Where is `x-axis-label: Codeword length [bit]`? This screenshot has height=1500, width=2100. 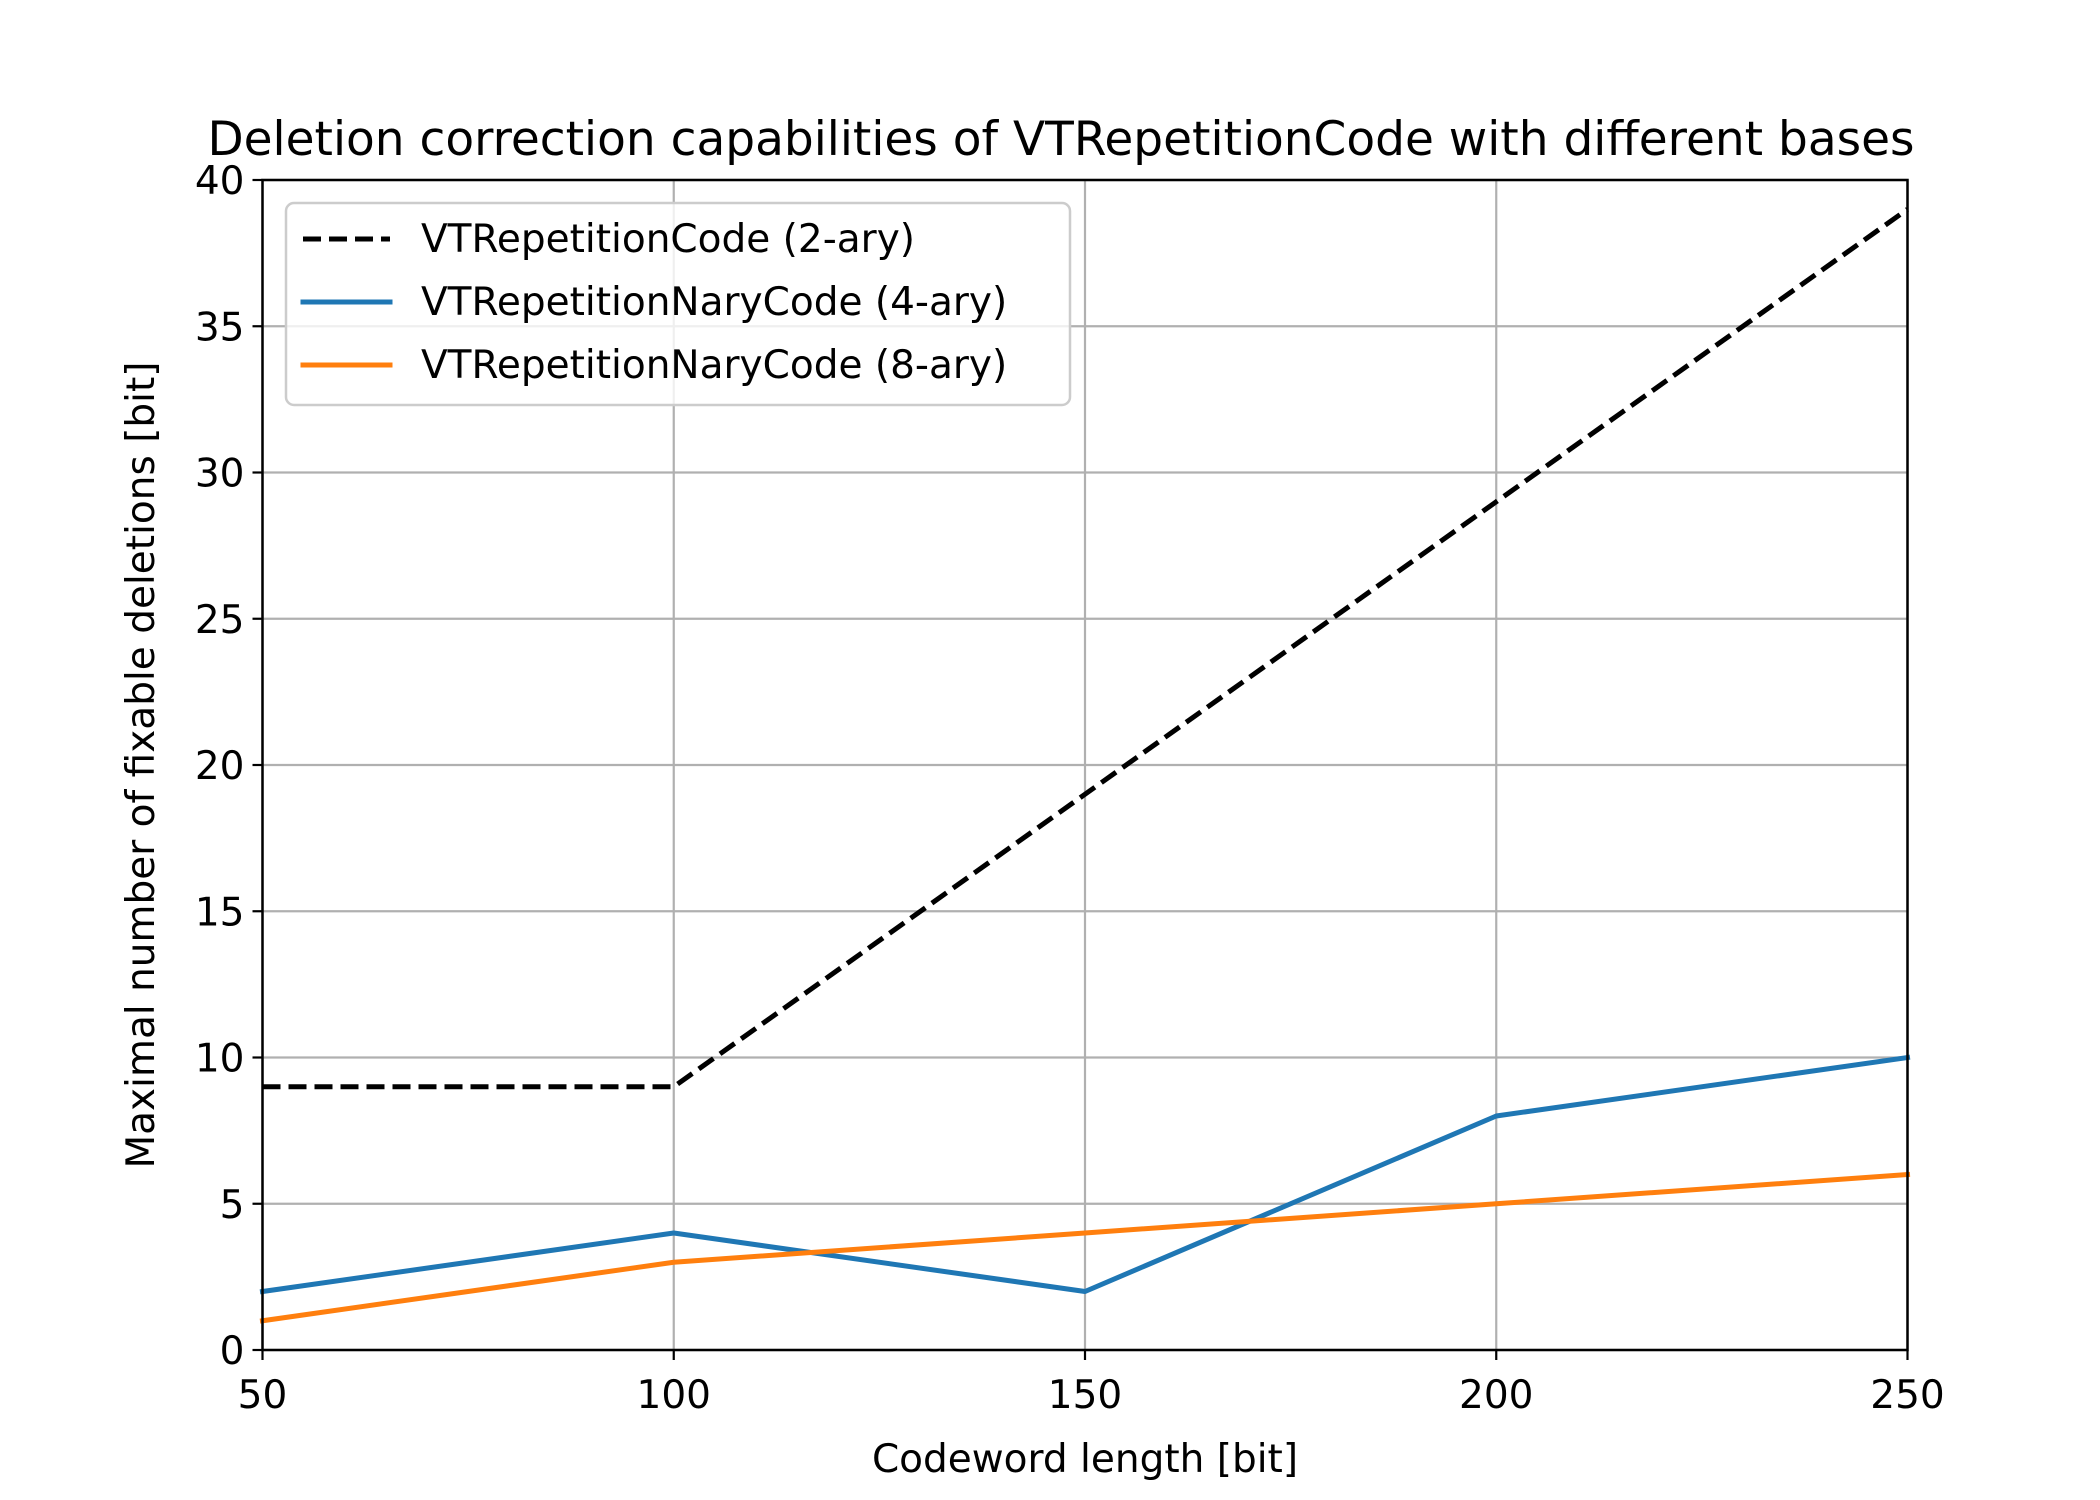
x-axis-label: Codeword length [bit] is located at coordinates (1085, 1459).